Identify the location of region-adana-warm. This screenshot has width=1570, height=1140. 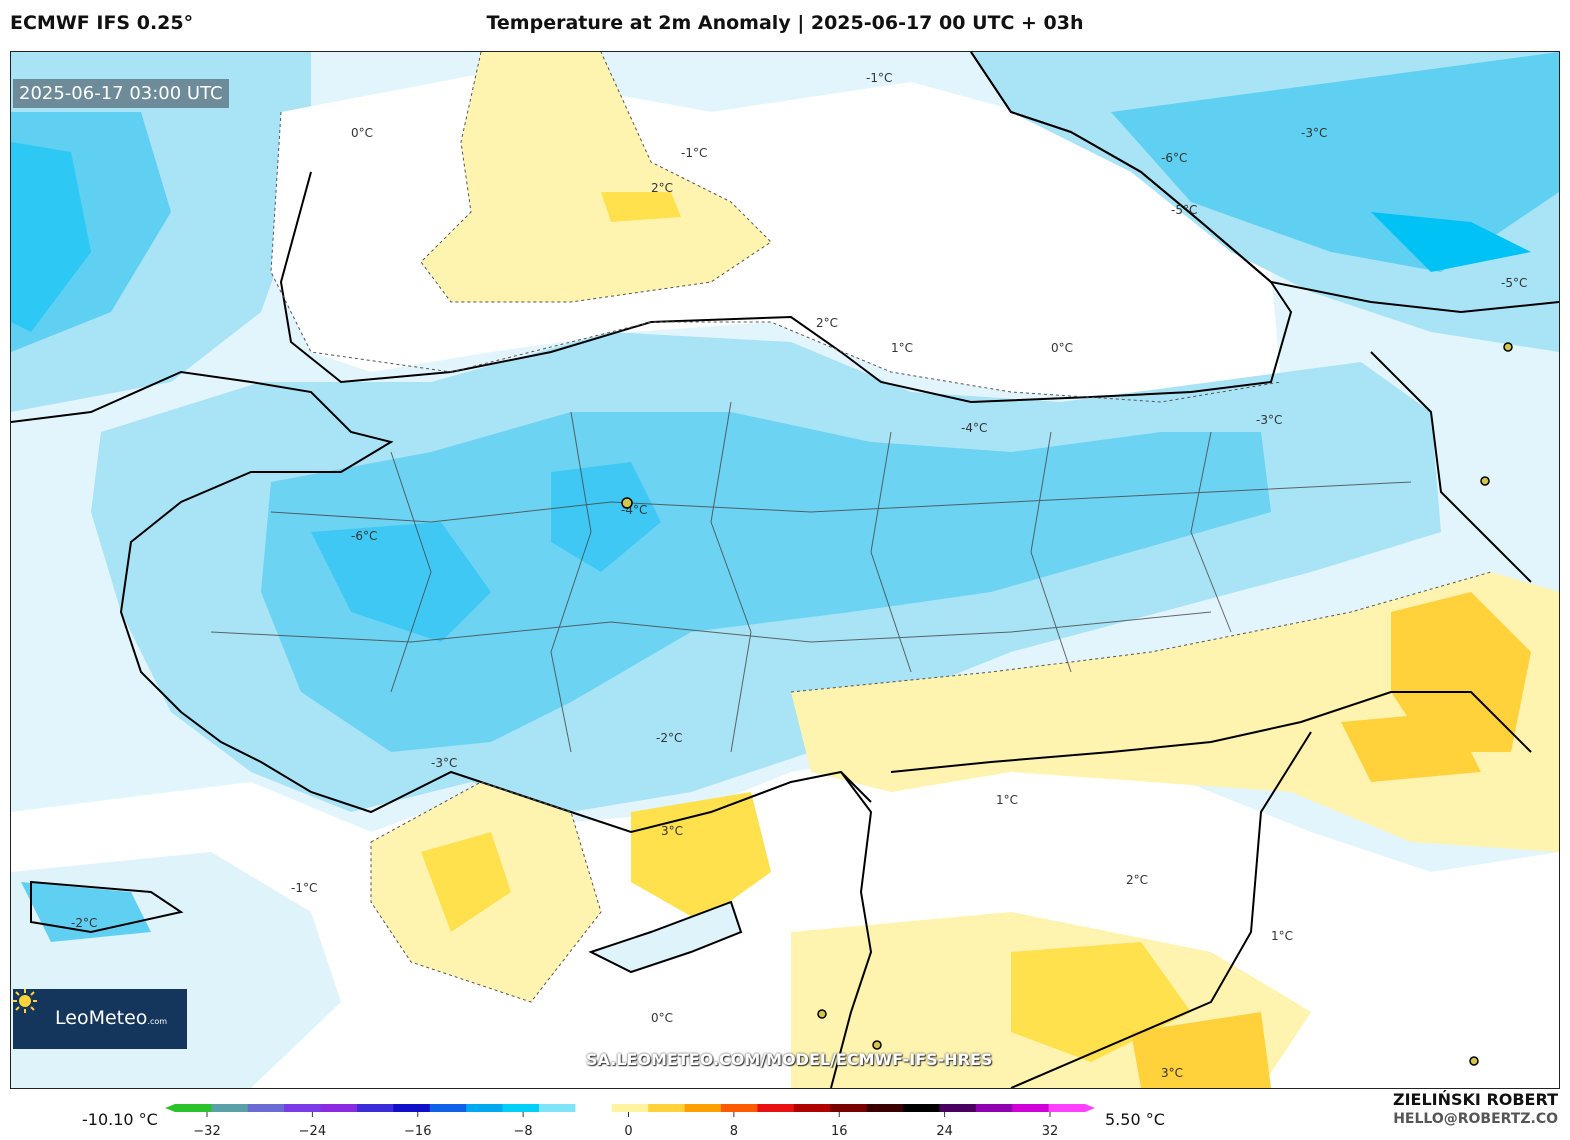
(701, 857).